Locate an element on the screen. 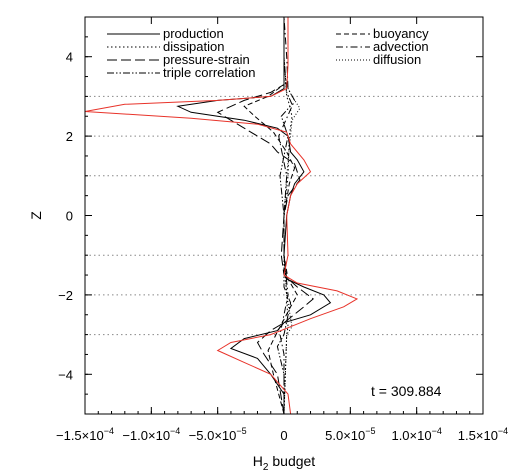  y-tick-label: −2 is located at coordinates (65, 295).